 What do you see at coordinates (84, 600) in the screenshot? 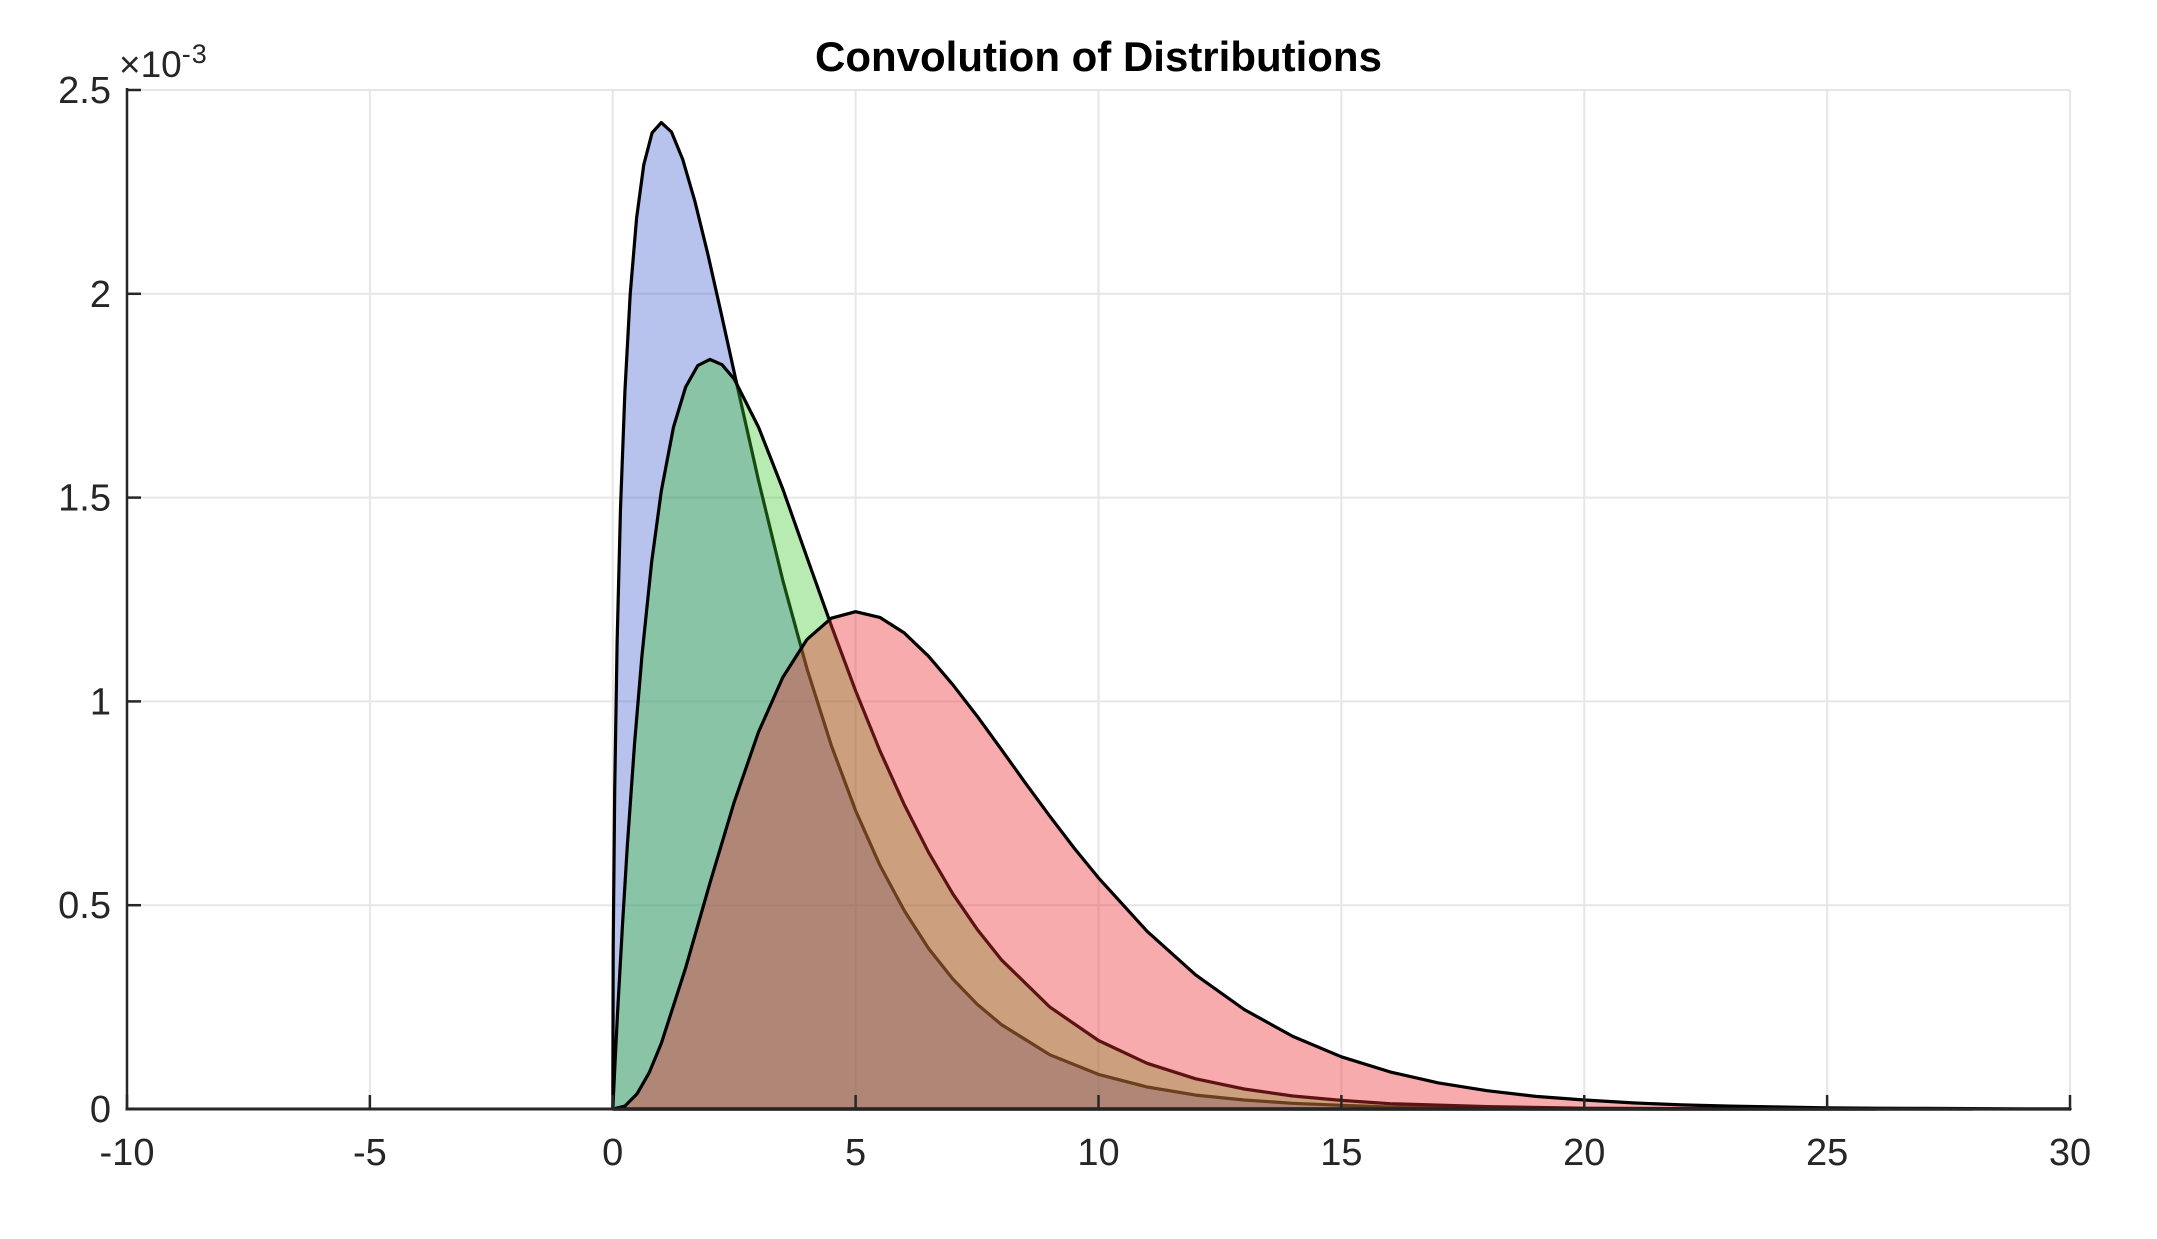
I see `y-tick-labels: 0 0.5 1 1.5 2 2.5` at bounding box center [84, 600].